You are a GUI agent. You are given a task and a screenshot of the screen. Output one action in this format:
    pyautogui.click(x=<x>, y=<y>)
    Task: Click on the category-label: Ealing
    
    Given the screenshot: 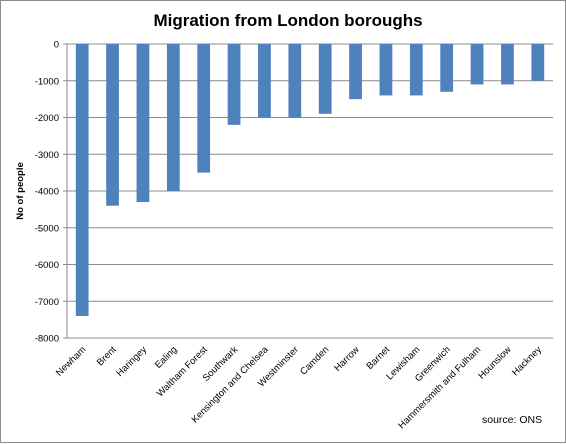 What is the action you would take?
    pyautogui.click(x=166, y=357)
    